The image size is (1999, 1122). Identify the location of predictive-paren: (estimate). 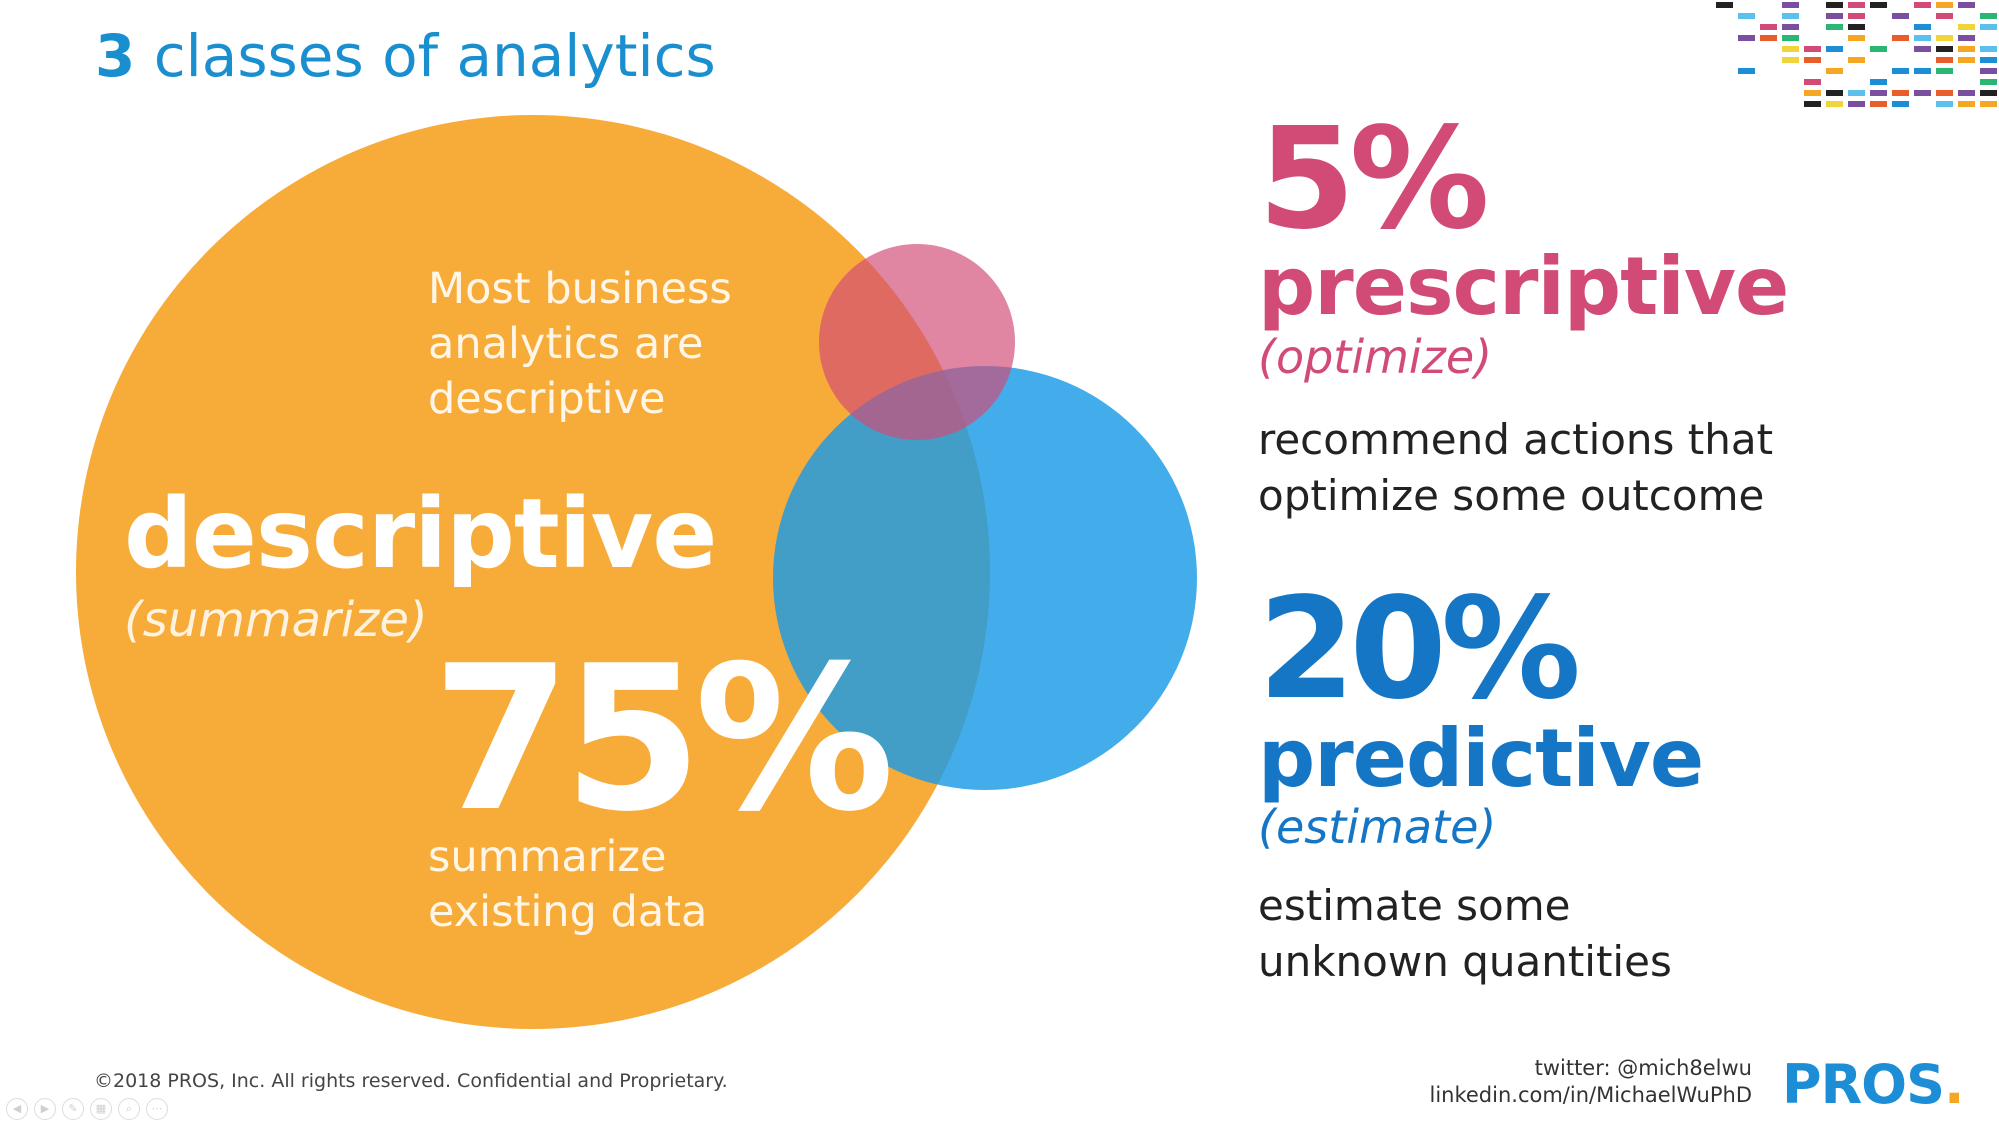
(1377, 827).